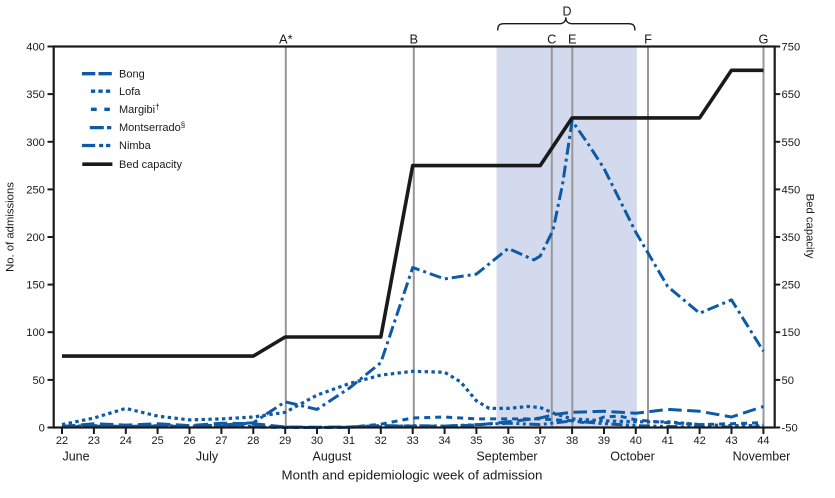 The width and height of the screenshot is (835, 498). Describe the element at coordinates (791, 95) in the screenshot. I see `svg-text: 650` at that location.